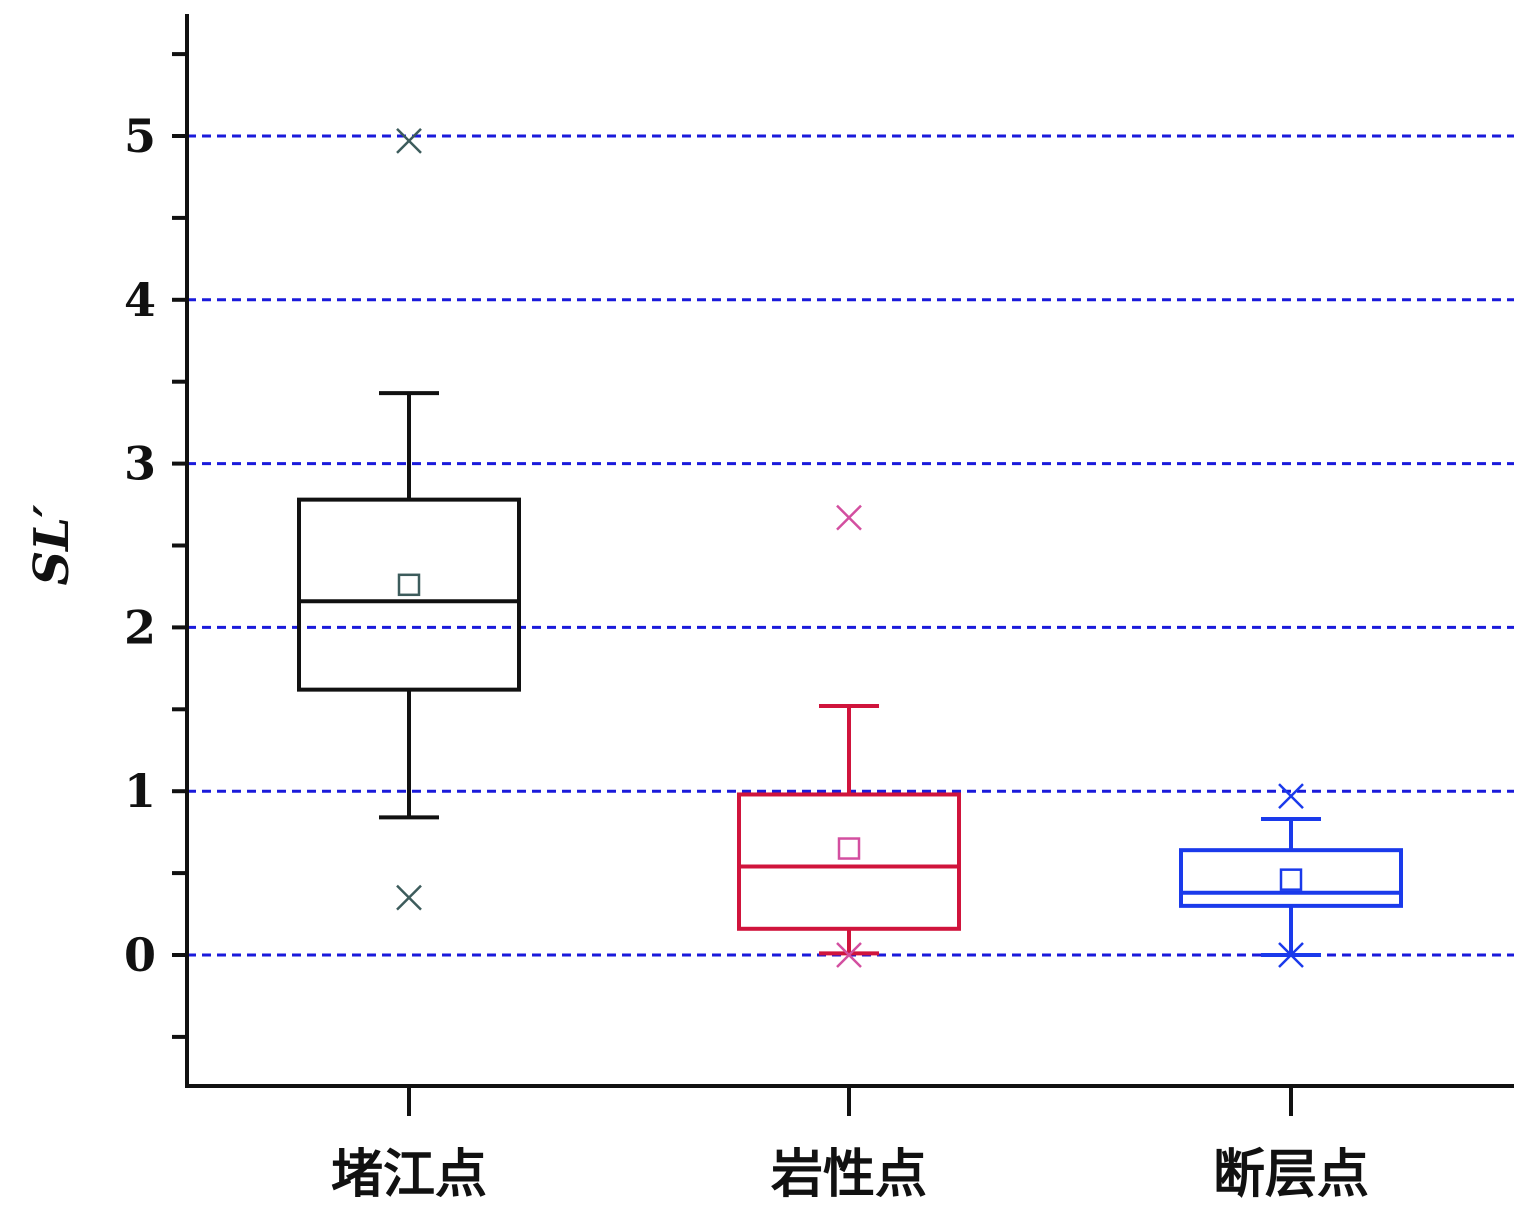 This screenshot has width=1531, height=1212. I want to click on y-axis-title: SL′, so click(52, 544).